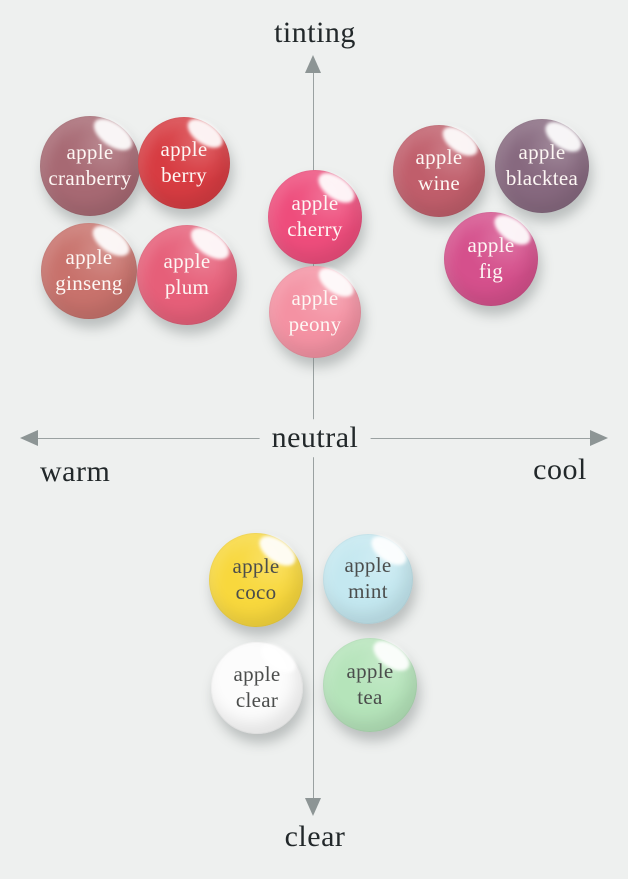 This screenshot has width=628, height=879. I want to click on product-swatch-blacktea: apple blacktea, so click(542, 164).